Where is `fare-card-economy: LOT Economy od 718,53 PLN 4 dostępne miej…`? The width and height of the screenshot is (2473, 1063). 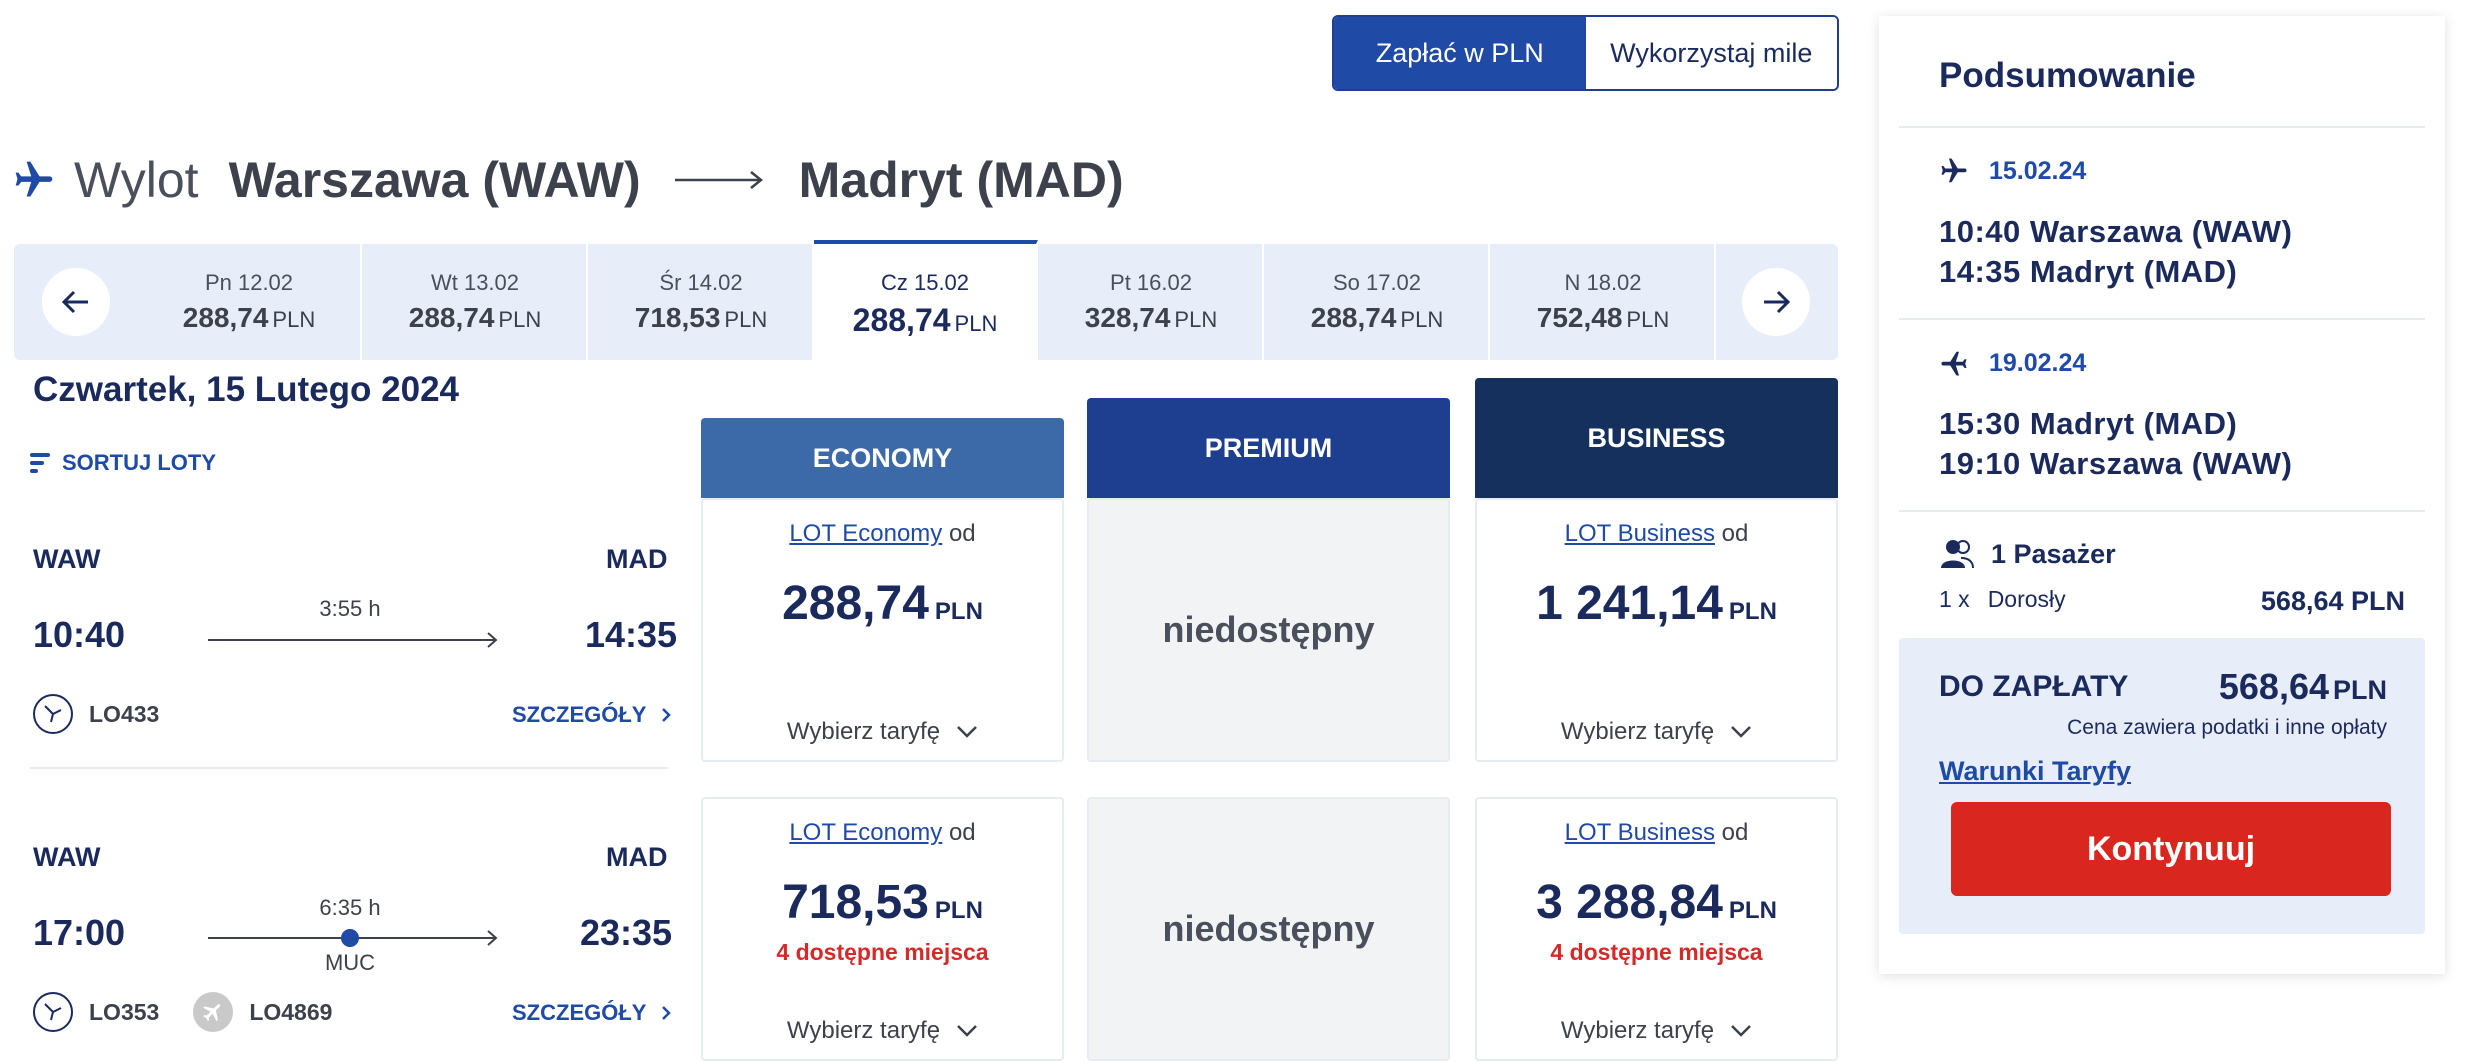
fare-card-economy: LOT Economy od 718,53 PLN 4 dostępne miej… is located at coordinates (882, 929).